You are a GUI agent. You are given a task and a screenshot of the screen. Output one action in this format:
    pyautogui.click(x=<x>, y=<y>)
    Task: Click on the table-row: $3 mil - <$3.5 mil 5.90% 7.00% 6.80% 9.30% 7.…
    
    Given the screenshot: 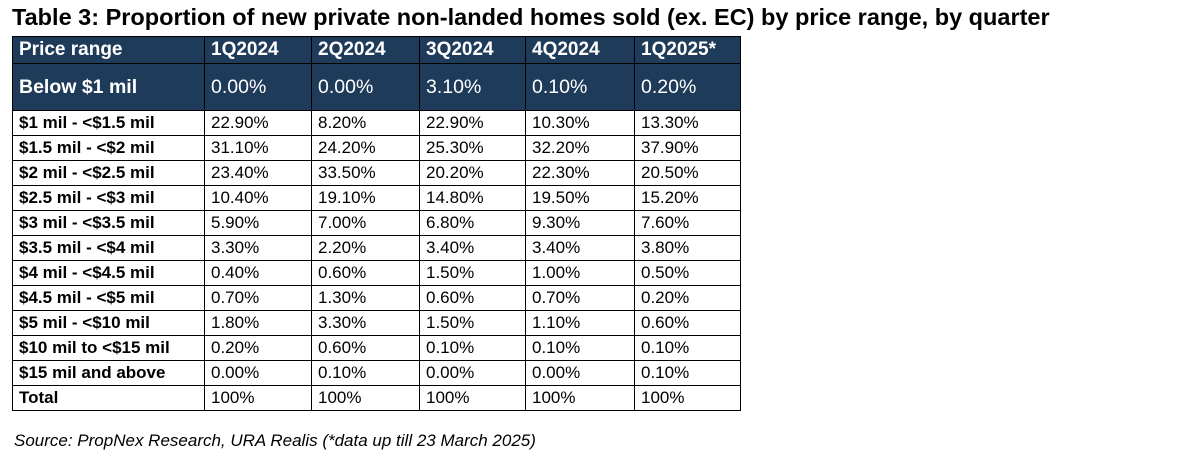 What is the action you would take?
    pyautogui.click(x=376, y=223)
    